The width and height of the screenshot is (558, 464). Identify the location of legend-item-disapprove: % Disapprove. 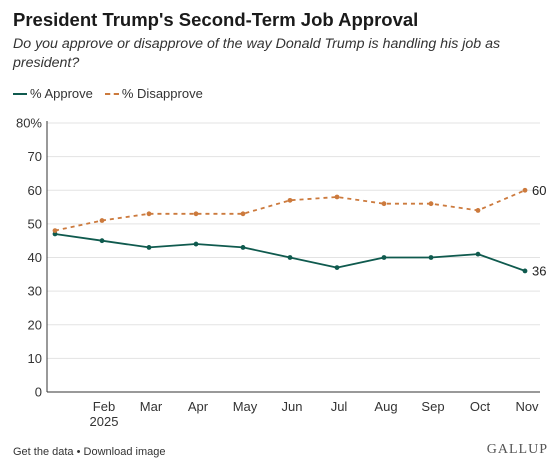
(153, 93).